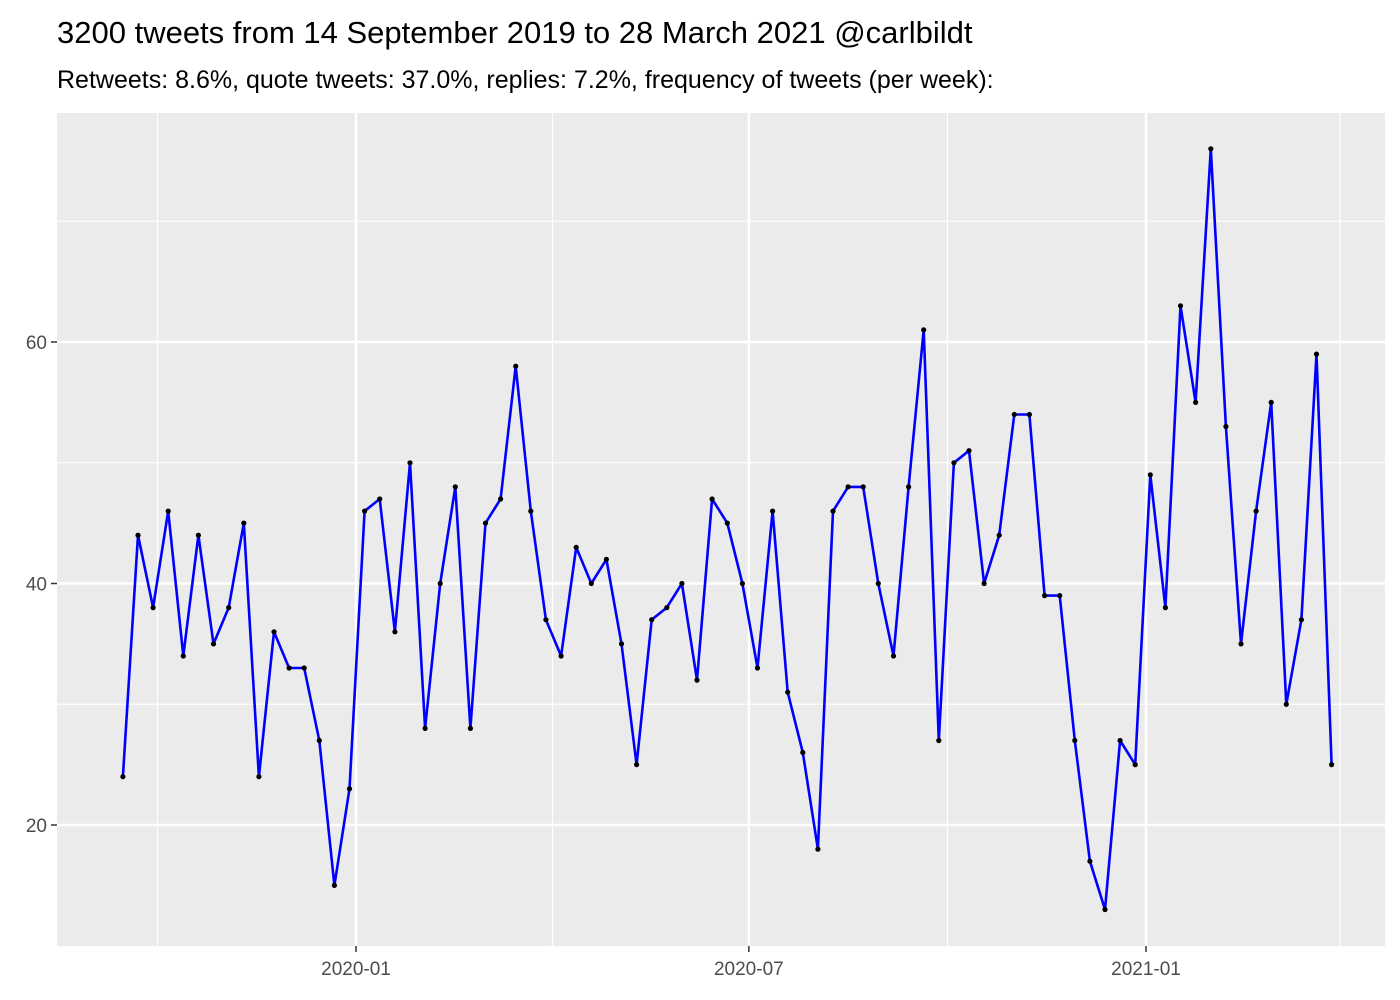  Describe the element at coordinates (36, 585) in the screenshot. I see `y-tick-label: 40` at that location.